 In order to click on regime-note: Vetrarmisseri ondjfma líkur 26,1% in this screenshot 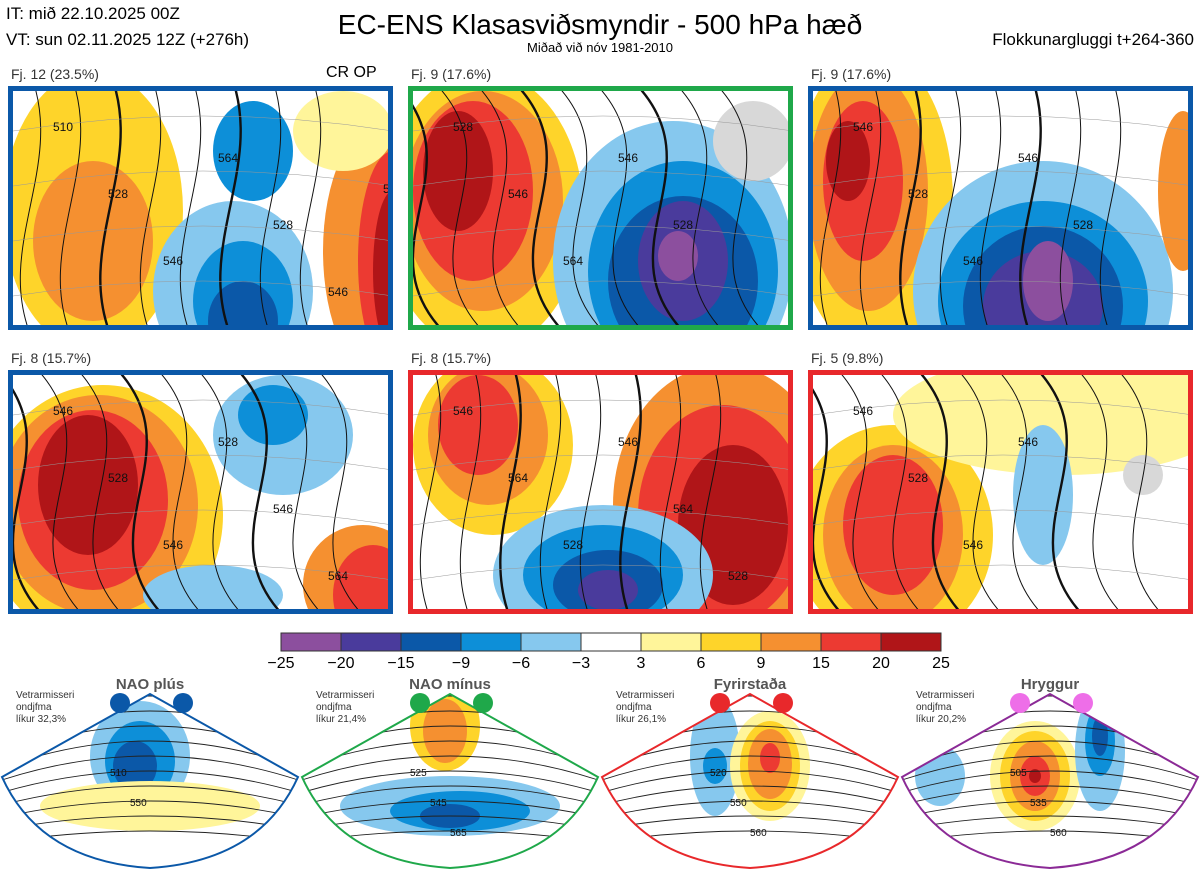, I will do `click(656, 708)`.